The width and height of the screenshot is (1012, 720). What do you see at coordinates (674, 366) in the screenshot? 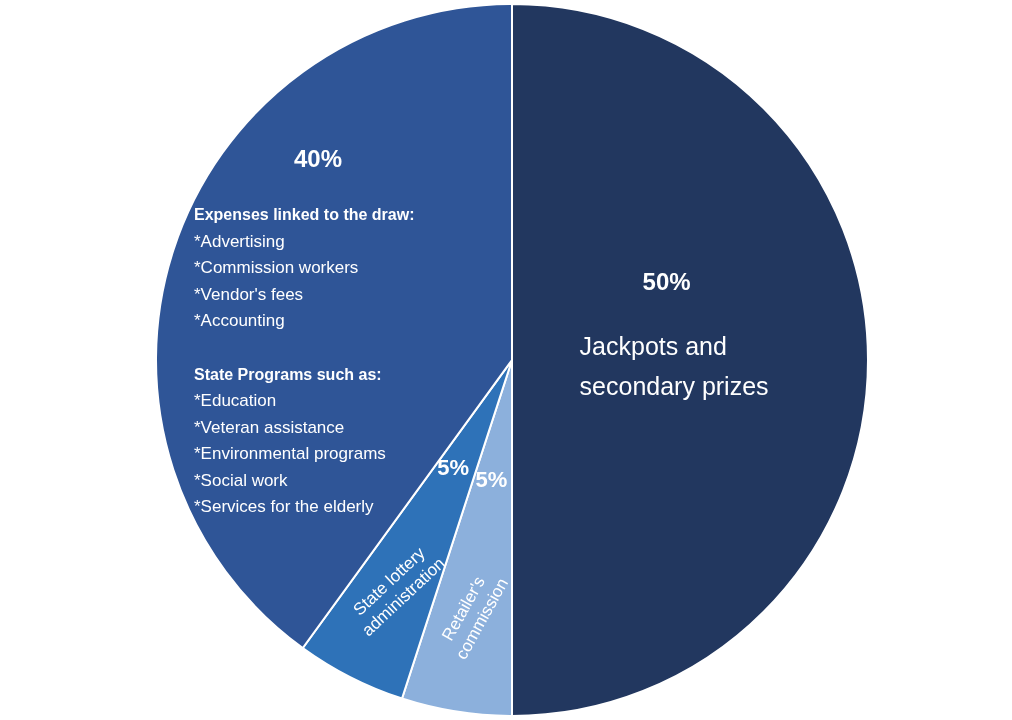
I see `slice-label: Jackpots and secondary prizes` at bounding box center [674, 366].